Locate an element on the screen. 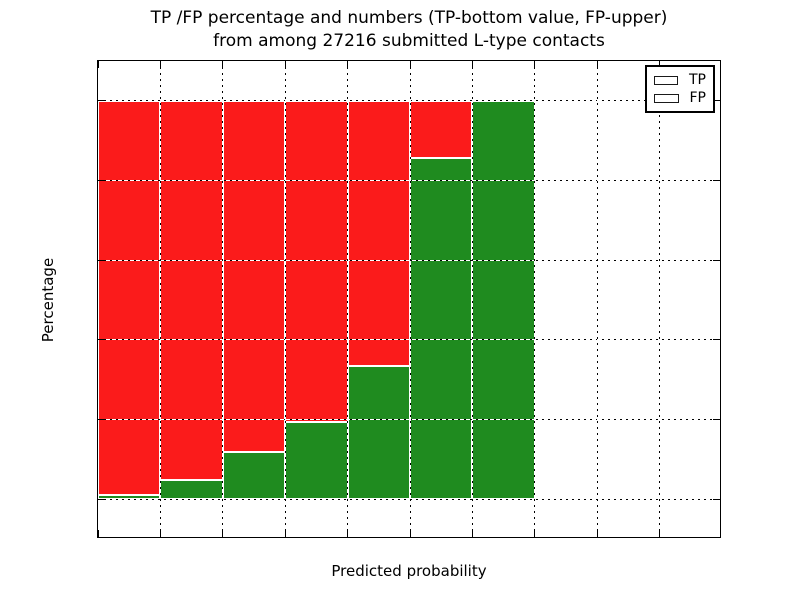 The image size is (800, 600). x-axis-label: Predicted probability is located at coordinates (409, 571).